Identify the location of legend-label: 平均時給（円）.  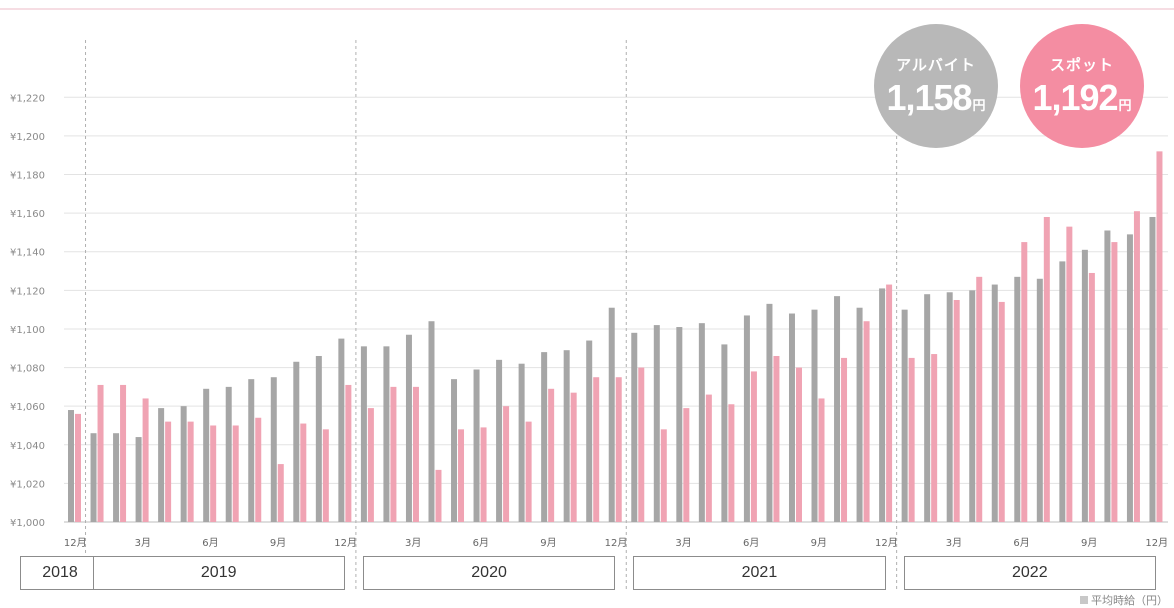
(1129, 600).